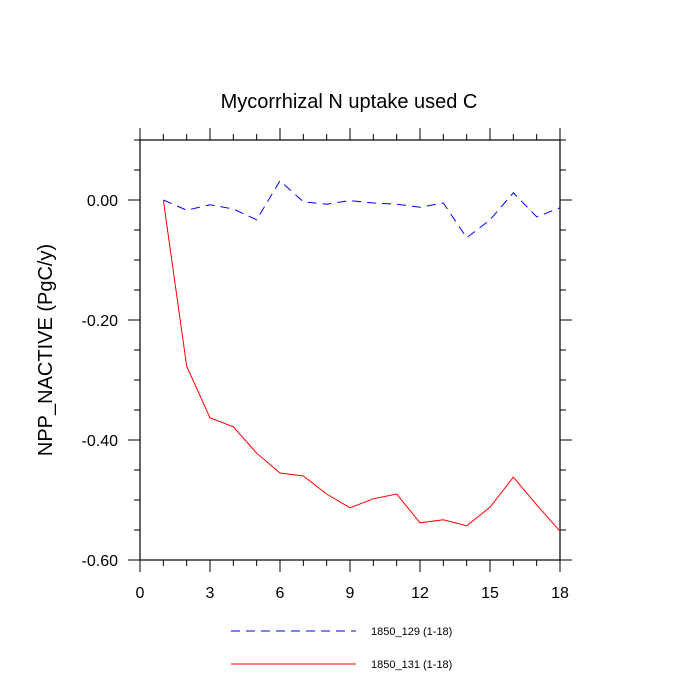 This screenshot has width=700, height=700. What do you see at coordinates (100, 321) in the screenshot?
I see `y-tick-label: -0.20` at bounding box center [100, 321].